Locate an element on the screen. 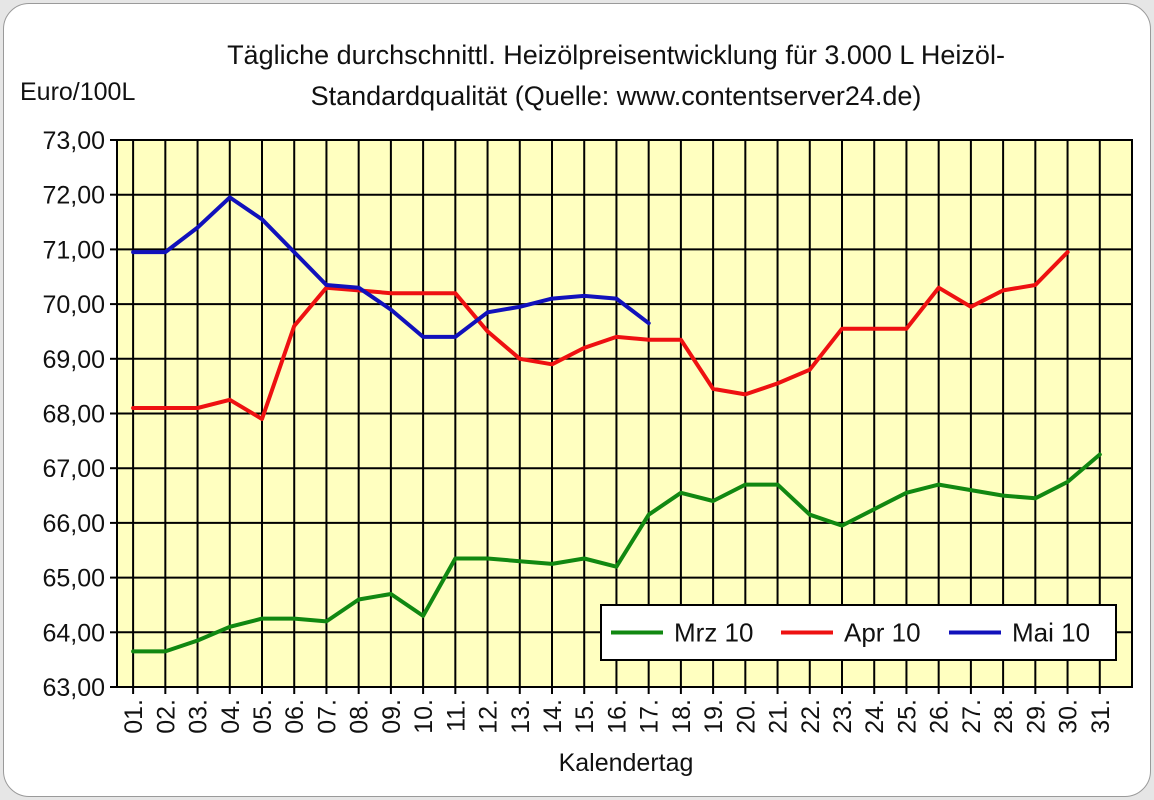 The image size is (1154, 800). x-tick-label: 11. is located at coordinates (456, 715).